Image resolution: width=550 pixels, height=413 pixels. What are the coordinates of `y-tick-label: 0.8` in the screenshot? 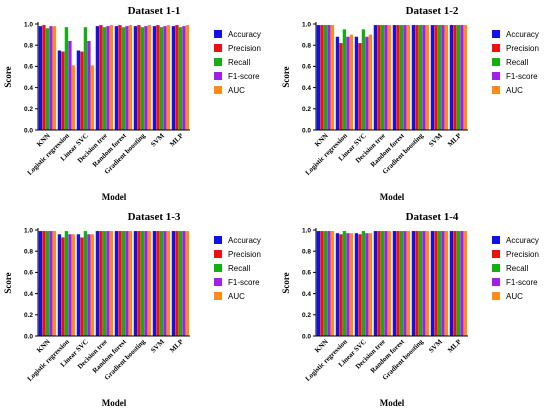 It's located at (306, 252).